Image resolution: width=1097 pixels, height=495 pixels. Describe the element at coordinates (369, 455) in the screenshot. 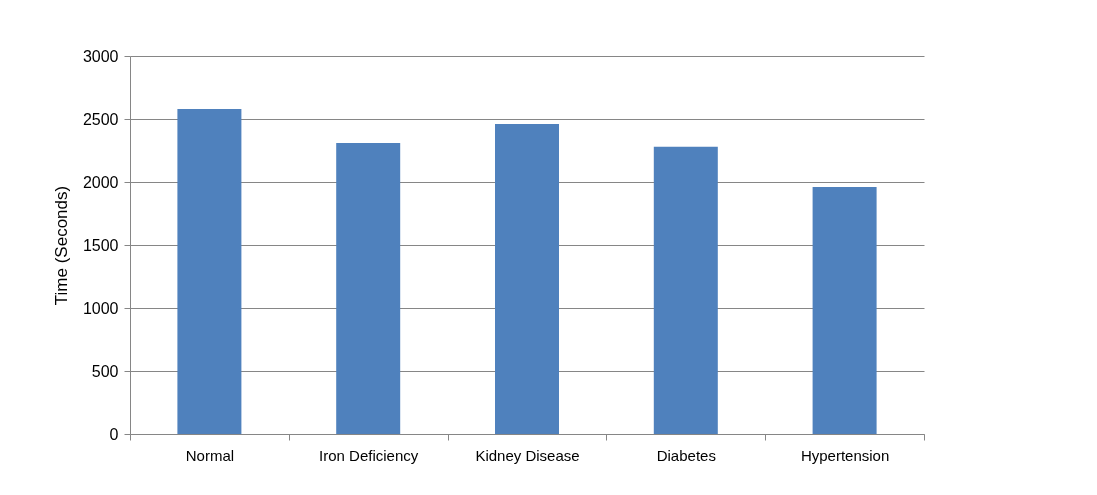

I see `x-tick-label: Iron Deficiency` at that location.